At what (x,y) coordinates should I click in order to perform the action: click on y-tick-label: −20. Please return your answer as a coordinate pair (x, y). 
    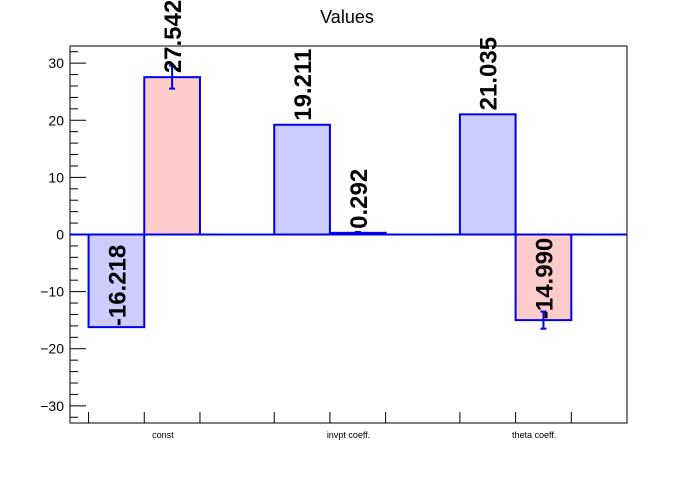
    Looking at the image, I should click on (52, 349).